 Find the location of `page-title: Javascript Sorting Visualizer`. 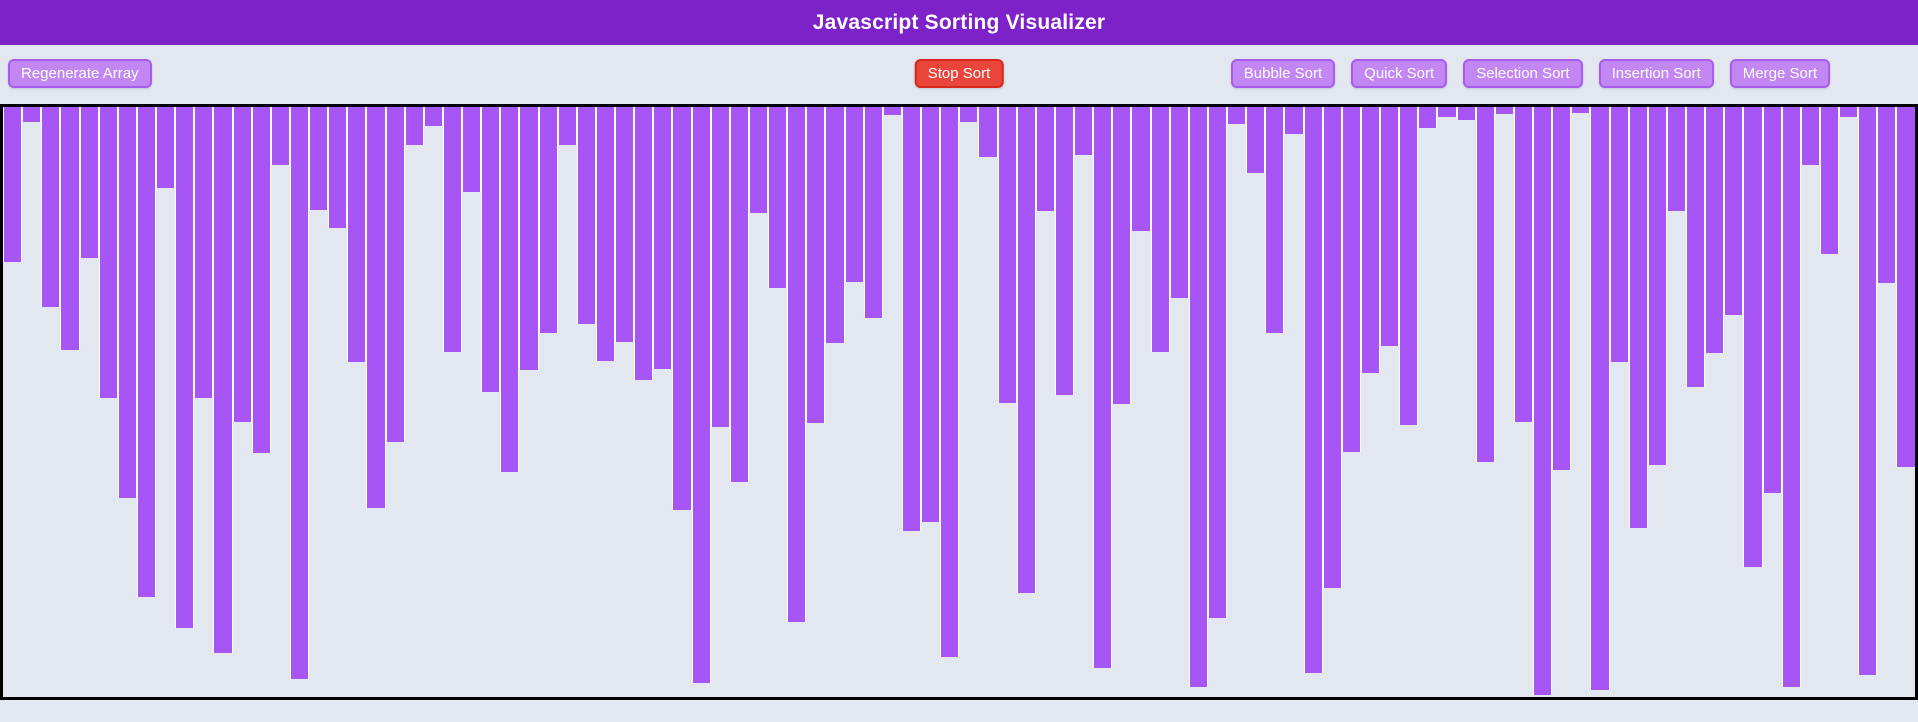

page-title: Javascript Sorting Visualizer is located at coordinates (959, 22).